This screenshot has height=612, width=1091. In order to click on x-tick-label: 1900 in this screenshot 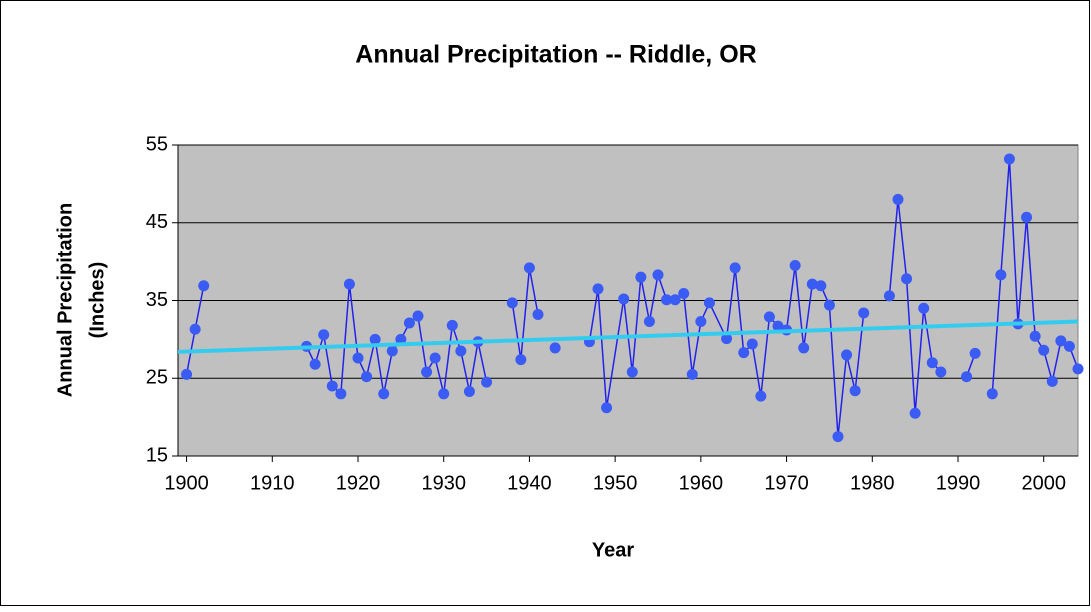, I will do `click(186, 483)`.